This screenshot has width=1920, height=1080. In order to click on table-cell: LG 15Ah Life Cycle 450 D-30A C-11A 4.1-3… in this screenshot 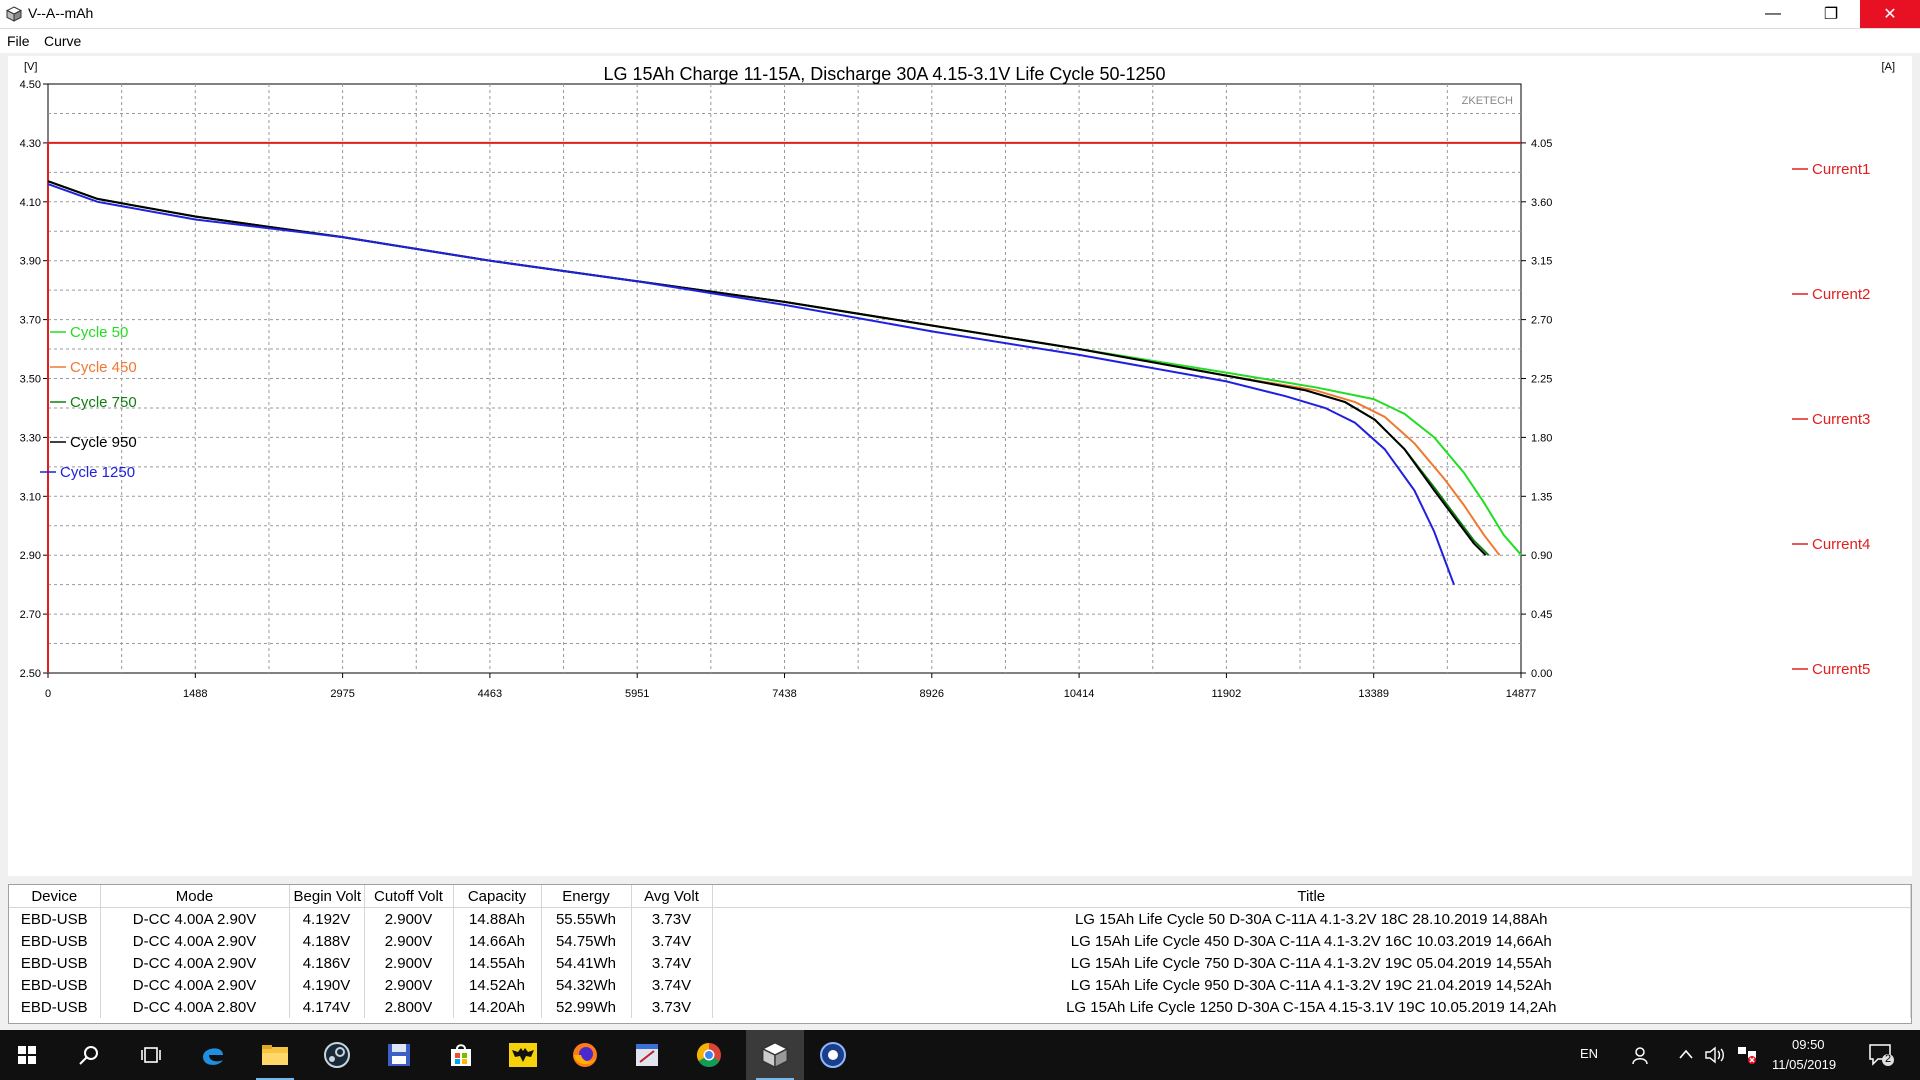, I will do `click(1311, 941)`.